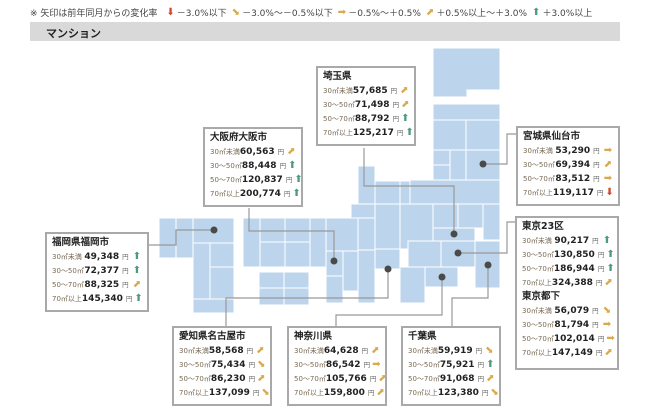  I want to click on price-row: 30～50㎡ 75,434 円 ⬊, so click(222, 365).